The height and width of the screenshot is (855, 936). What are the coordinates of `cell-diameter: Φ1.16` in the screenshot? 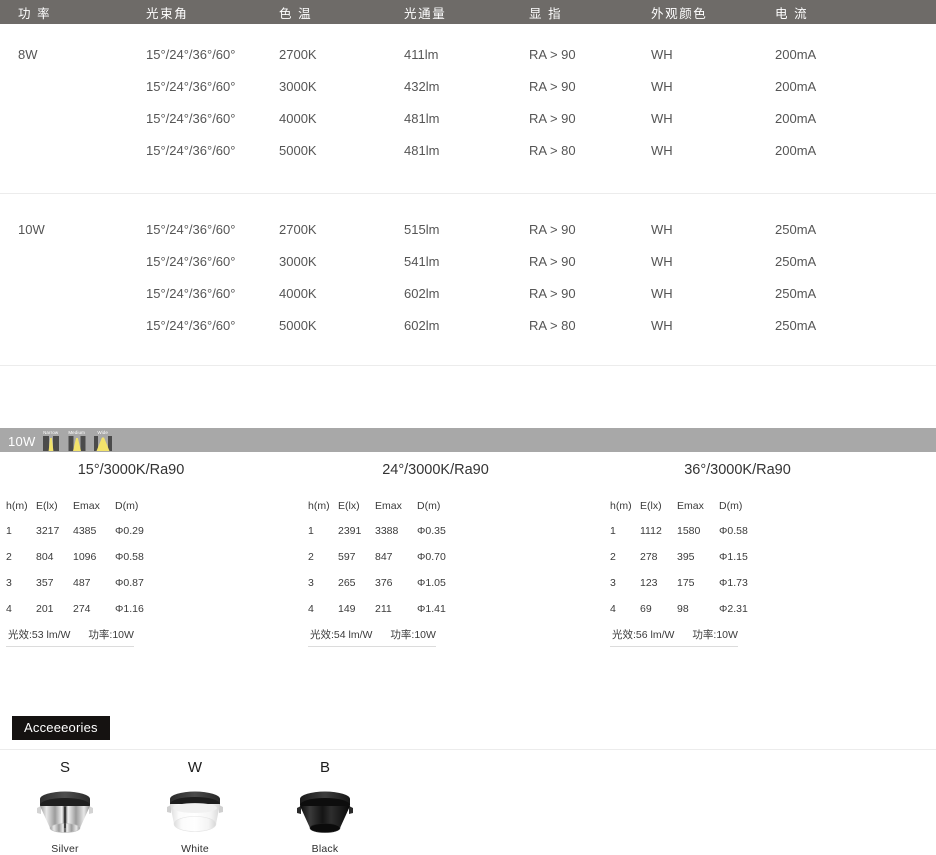 It's located at (129, 609).